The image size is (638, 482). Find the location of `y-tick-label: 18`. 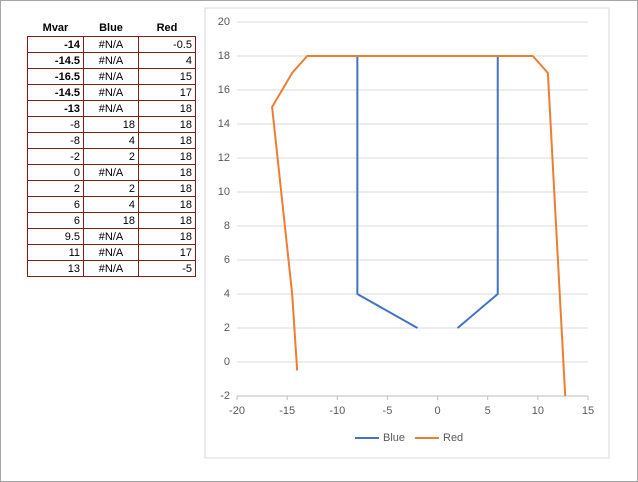

y-tick-label: 18 is located at coordinates (224, 56).